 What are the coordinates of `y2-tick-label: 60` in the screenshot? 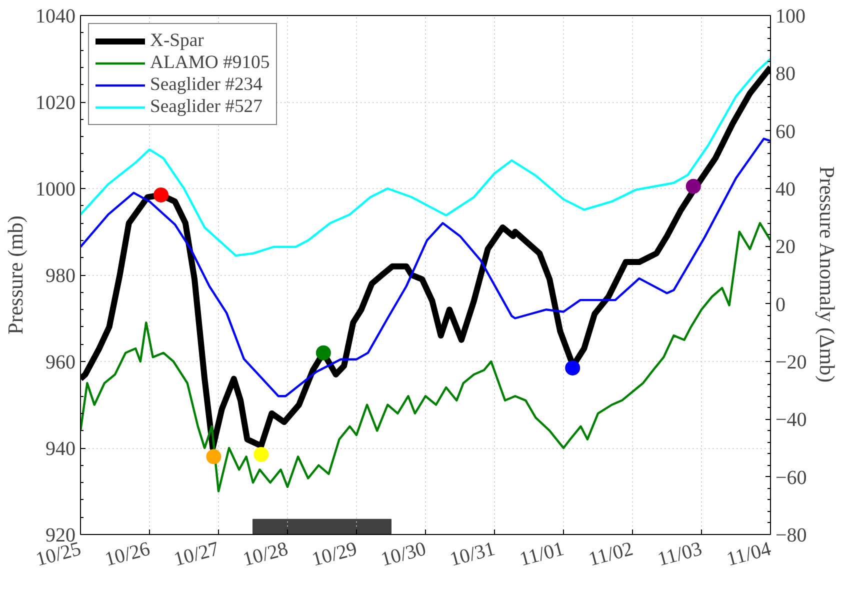 It's located at (786, 131).